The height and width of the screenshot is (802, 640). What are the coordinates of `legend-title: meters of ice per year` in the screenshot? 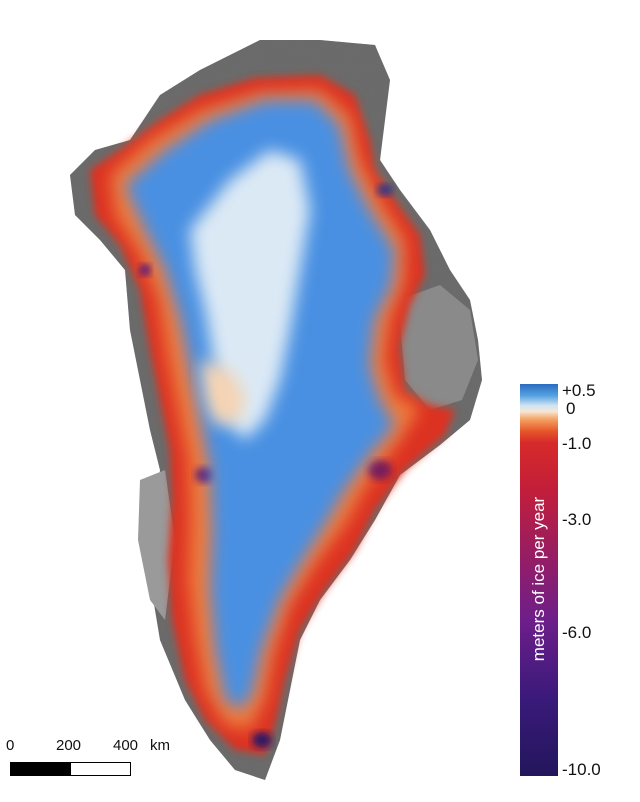 It's located at (538, 579).